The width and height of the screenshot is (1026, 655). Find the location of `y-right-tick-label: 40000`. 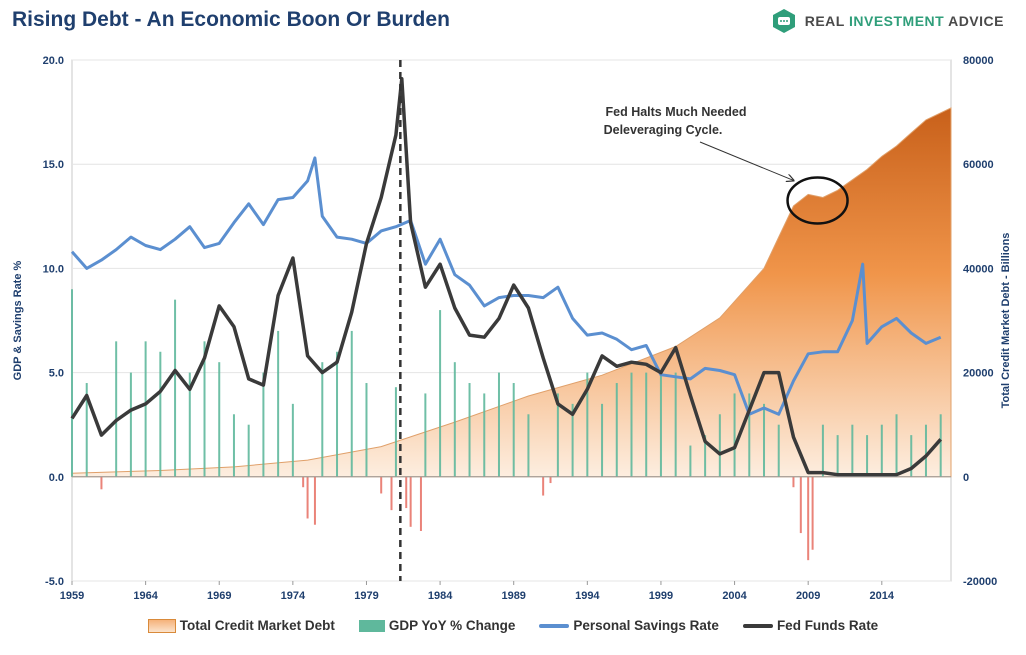

y-right-tick-label: 40000 is located at coordinates (978, 269).